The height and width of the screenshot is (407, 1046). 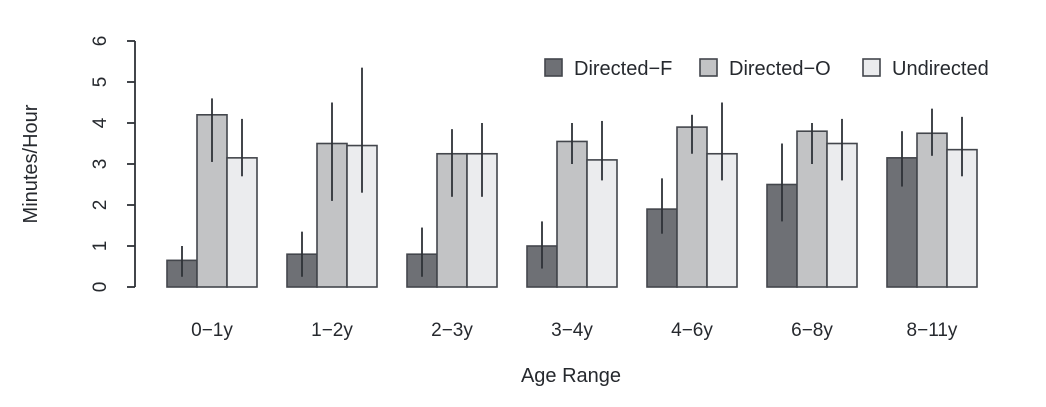 I want to click on x-axis-title: Age Range, so click(x=571, y=376).